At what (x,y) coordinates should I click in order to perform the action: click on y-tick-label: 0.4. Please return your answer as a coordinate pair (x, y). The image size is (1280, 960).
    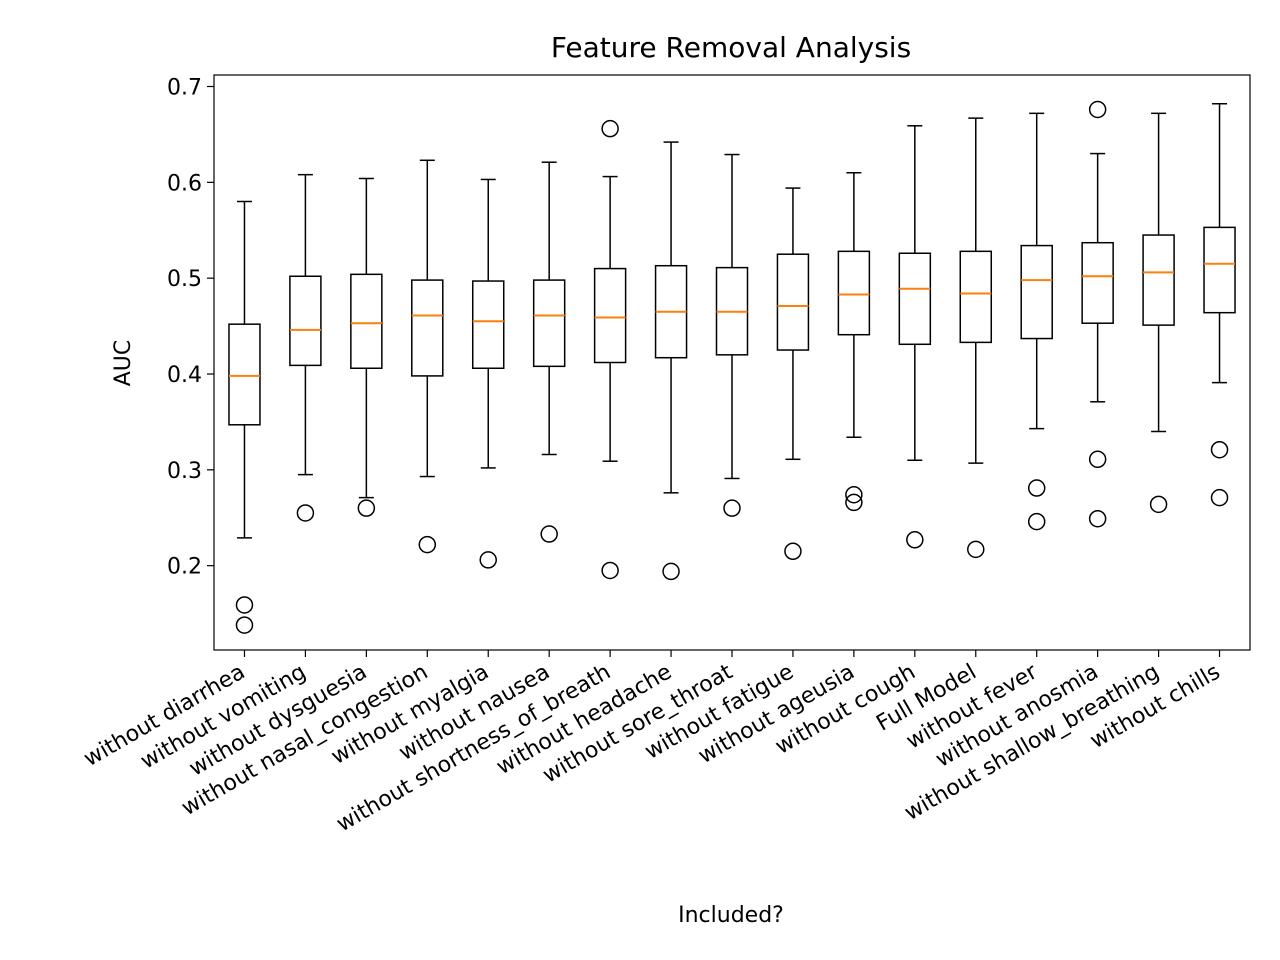
    Looking at the image, I should click on (184, 375).